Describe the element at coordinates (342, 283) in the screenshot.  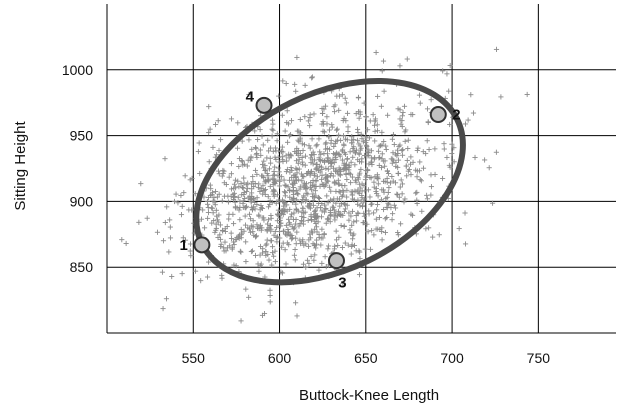
I see `labeled-point-label: 3` at that location.